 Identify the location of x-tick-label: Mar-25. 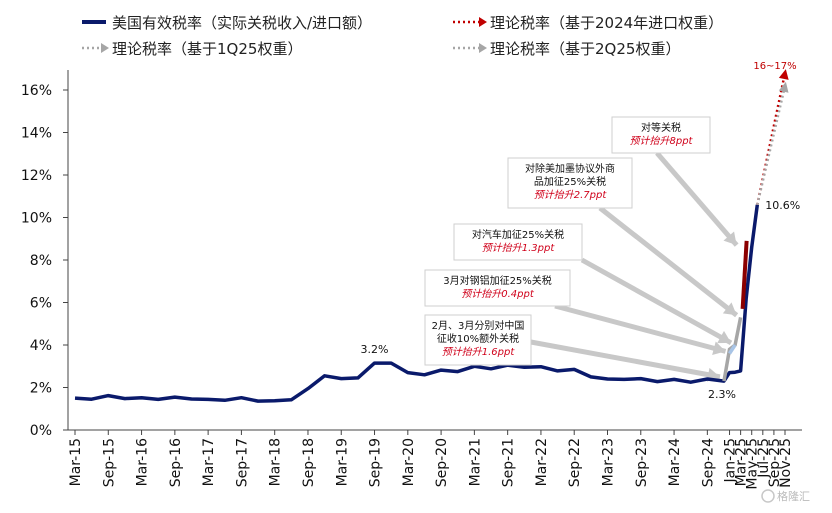
(742, 462).